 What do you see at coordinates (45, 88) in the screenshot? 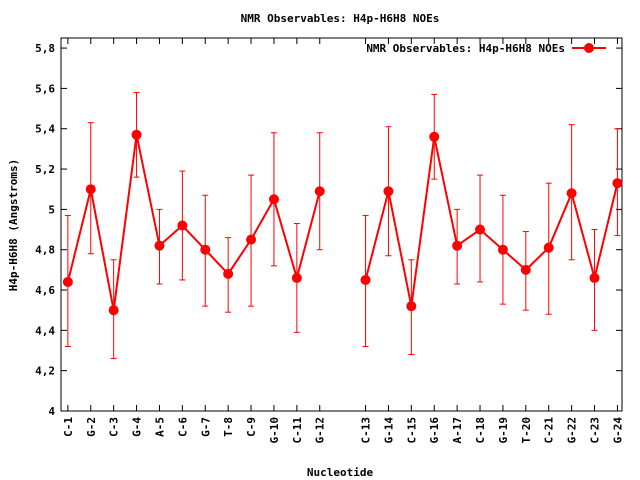
I see `y-tick-label: 5,6` at bounding box center [45, 88].